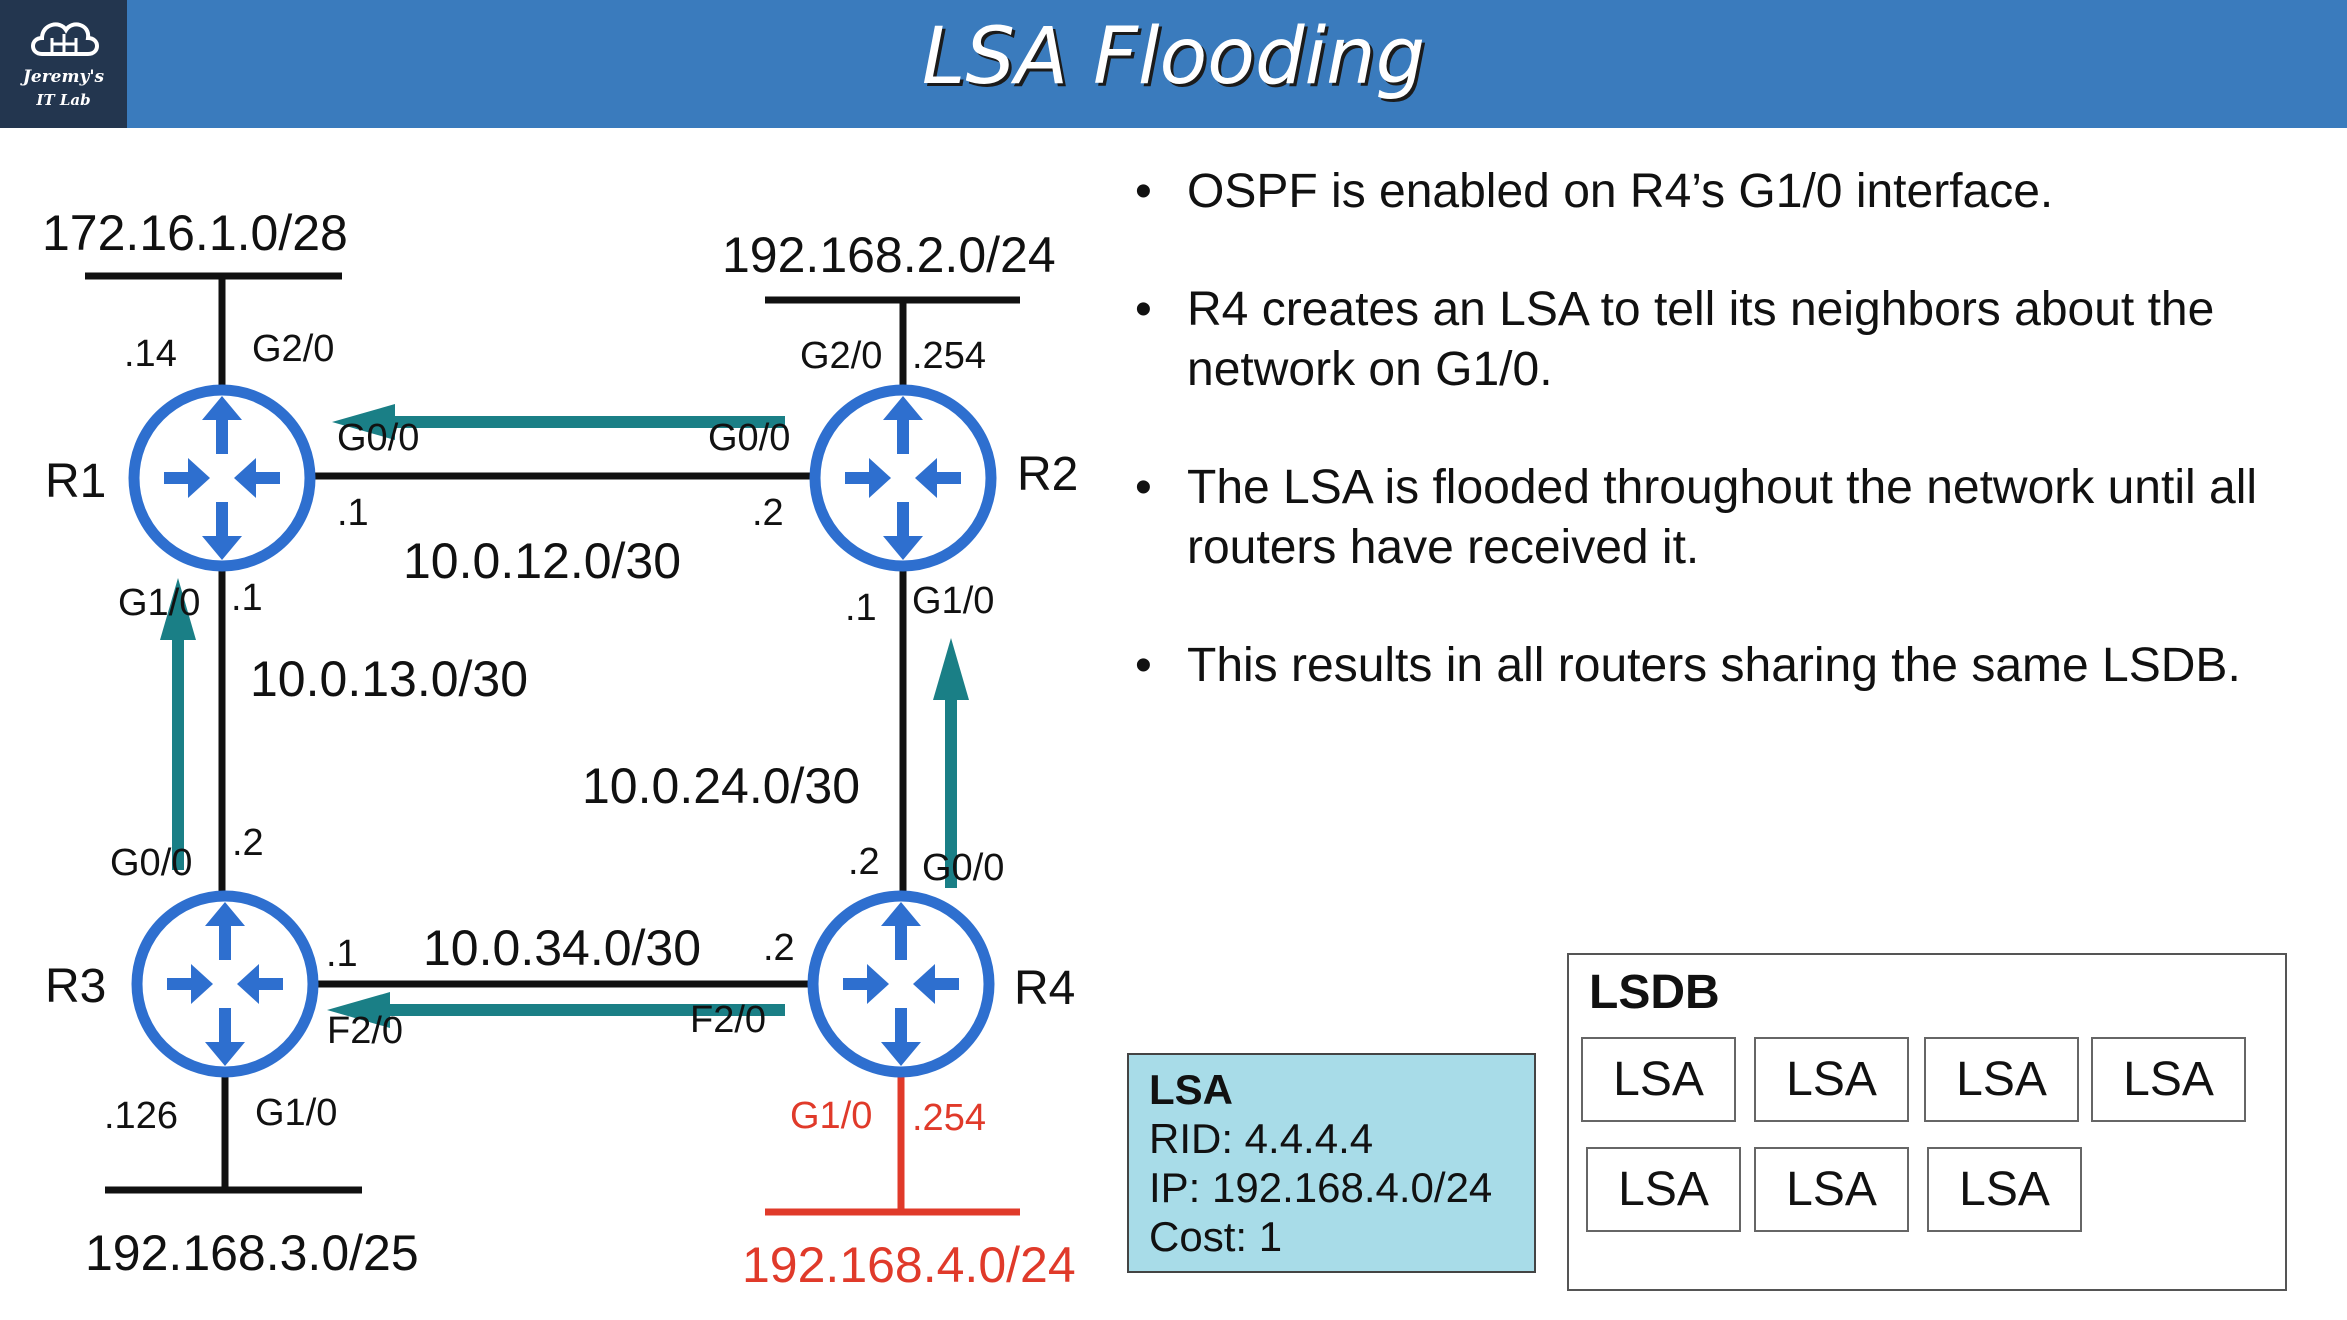 Image resolution: width=2347 pixels, height=1320 pixels. Describe the element at coordinates (63, 64) in the screenshot. I see `logo: Jeremy's IT Lab` at that location.